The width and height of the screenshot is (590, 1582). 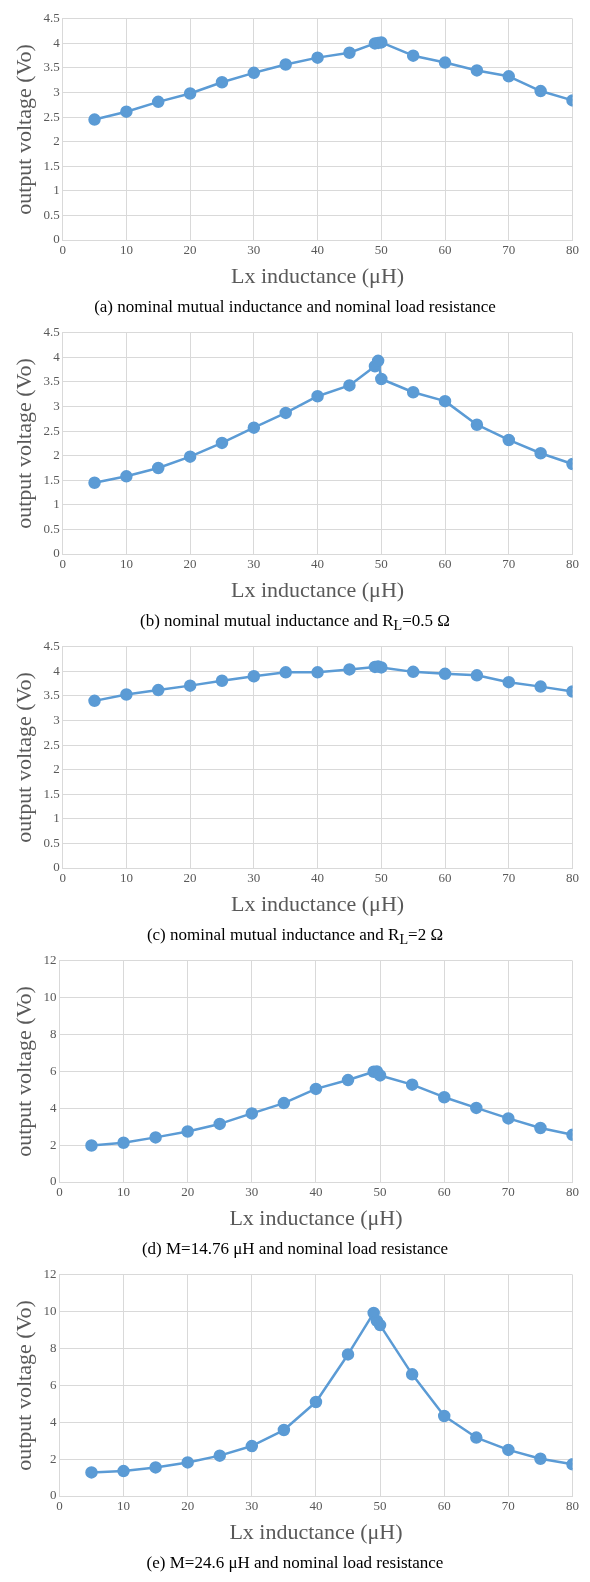 What do you see at coordinates (508, 1192) in the screenshot?
I see `x-tick-label: 70` at bounding box center [508, 1192].